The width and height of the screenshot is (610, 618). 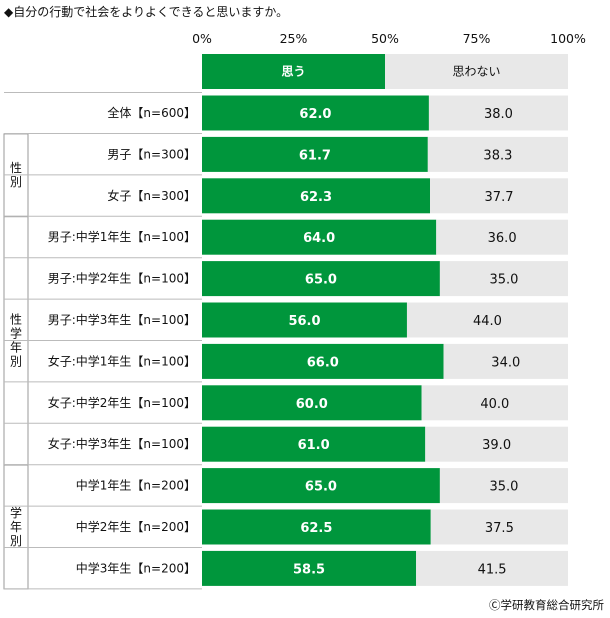 I want to click on data-label-yes: 56.0, so click(x=304, y=321).